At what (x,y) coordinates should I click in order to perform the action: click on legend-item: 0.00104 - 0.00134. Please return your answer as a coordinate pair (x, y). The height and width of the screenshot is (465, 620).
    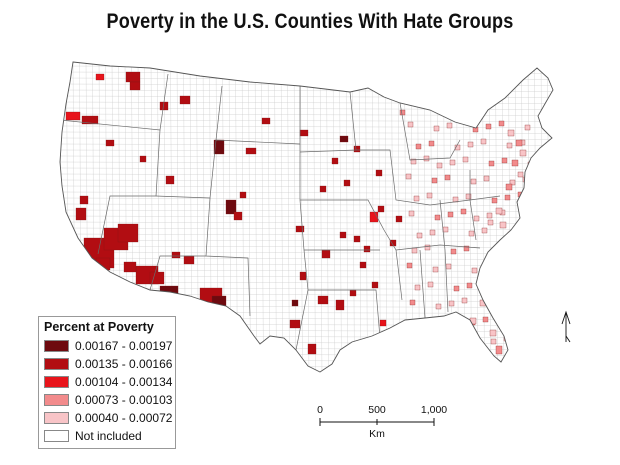
    Looking at the image, I should click on (108, 382).